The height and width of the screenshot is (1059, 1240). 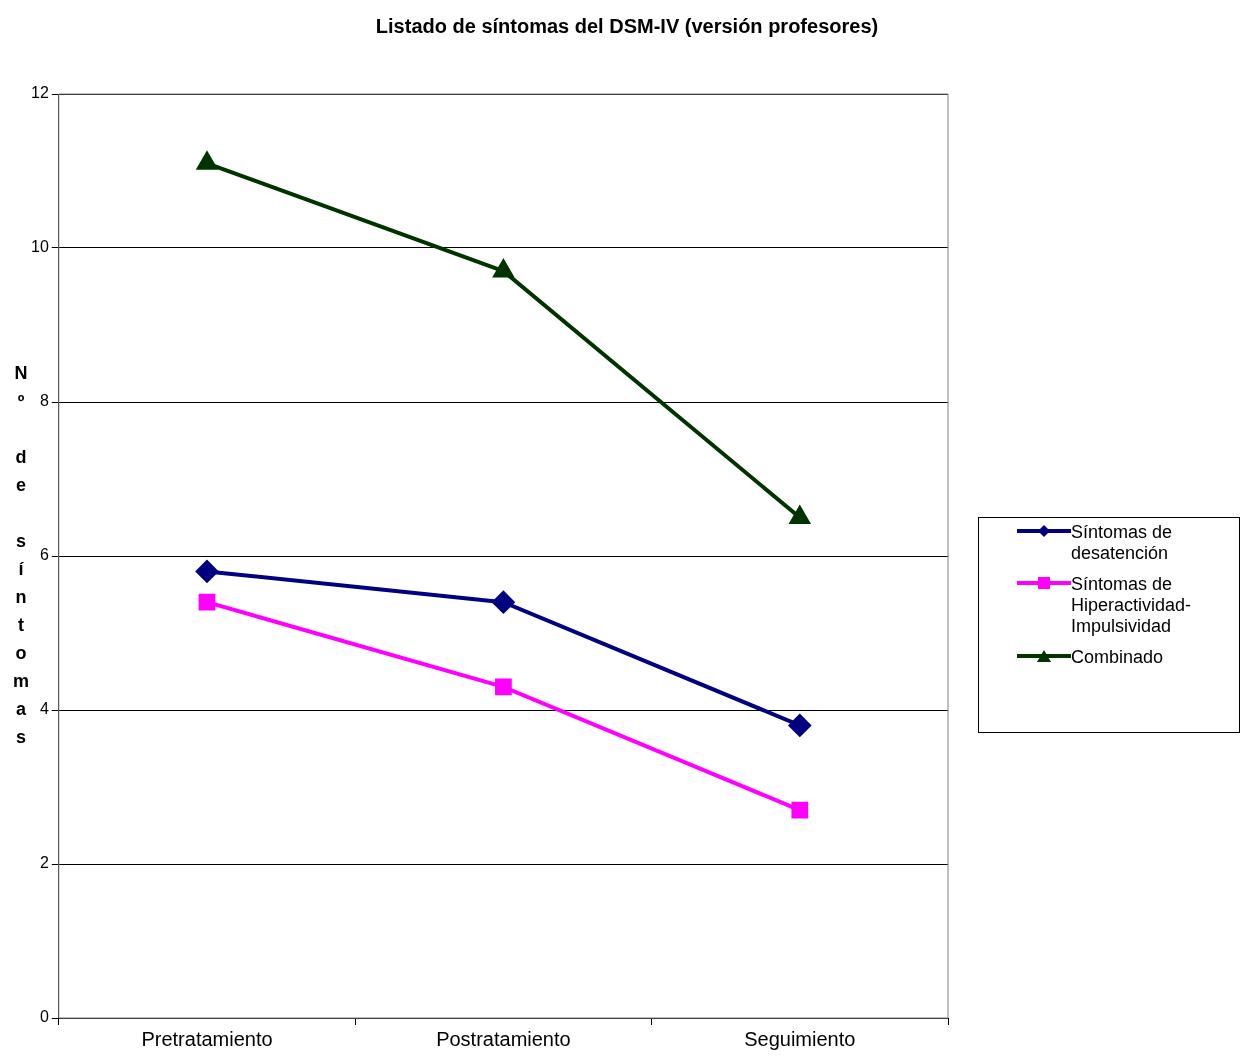 I want to click on y-tick-label: 12, so click(x=40, y=93).